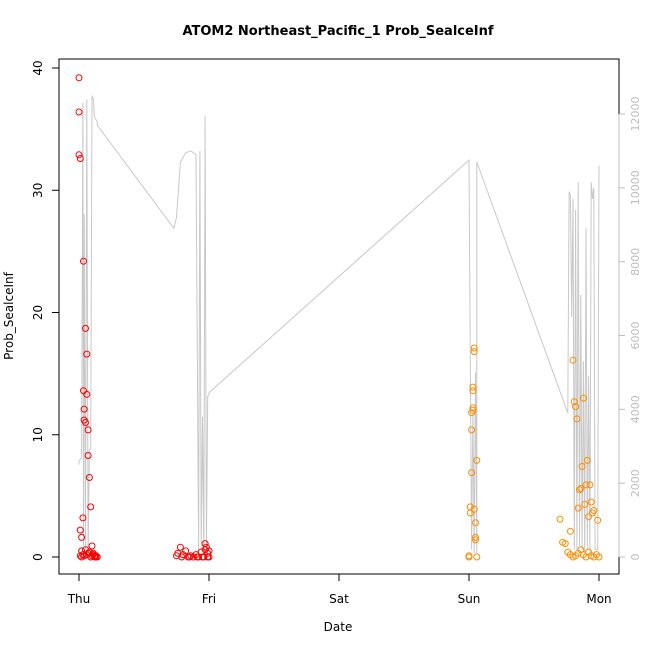 This screenshot has height=650, width=650. What do you see at coordinates (45, 310) in the screenshot?
I see `y-axis: 0 10 20 30 40` at bounding box center [45, 310].